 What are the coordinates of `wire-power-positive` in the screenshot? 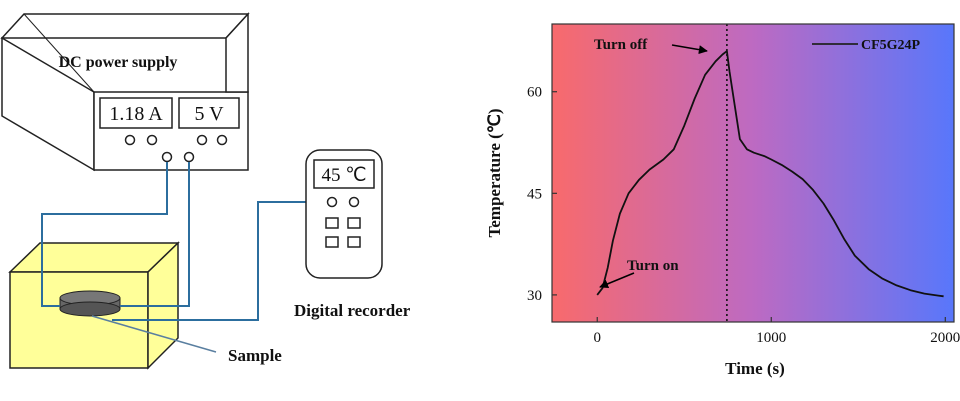 It's located at (155, 234).